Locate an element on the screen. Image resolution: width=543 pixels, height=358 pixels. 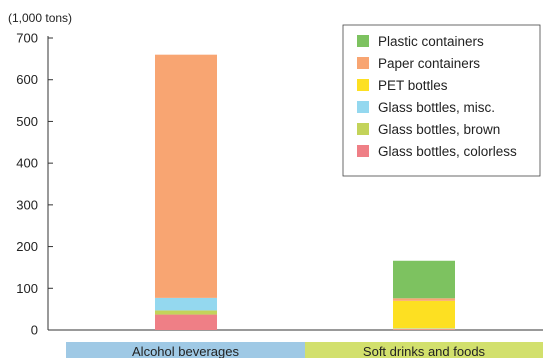
bar-segment-plastic-containers is located at coordinates (424, 279).